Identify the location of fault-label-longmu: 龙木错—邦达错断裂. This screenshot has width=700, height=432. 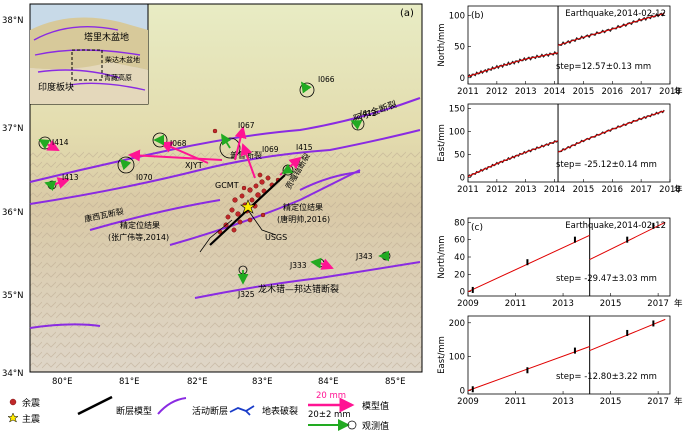
(298, 289).